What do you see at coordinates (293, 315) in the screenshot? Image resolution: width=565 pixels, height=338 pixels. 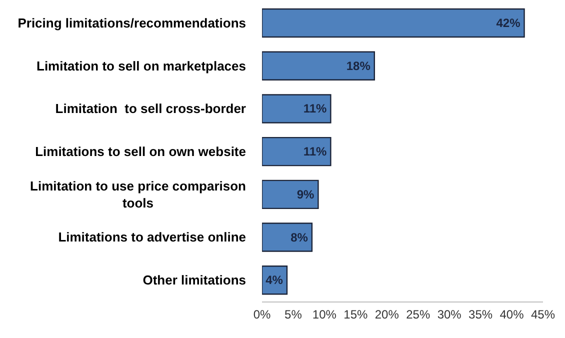 I see `x-tick-label: 5%` at bounding box center [293, 315].